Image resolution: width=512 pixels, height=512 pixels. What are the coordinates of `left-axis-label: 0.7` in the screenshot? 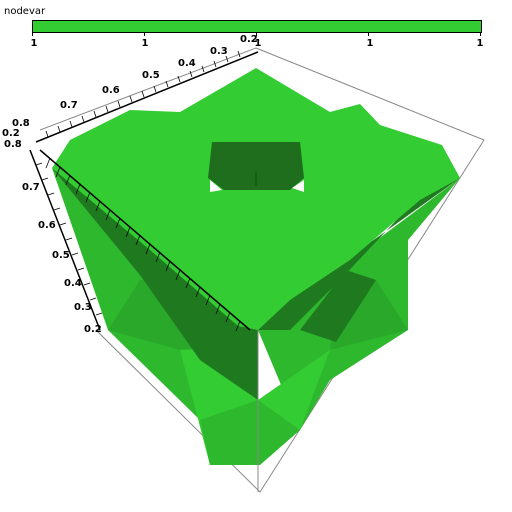 It's located at (31, 187).